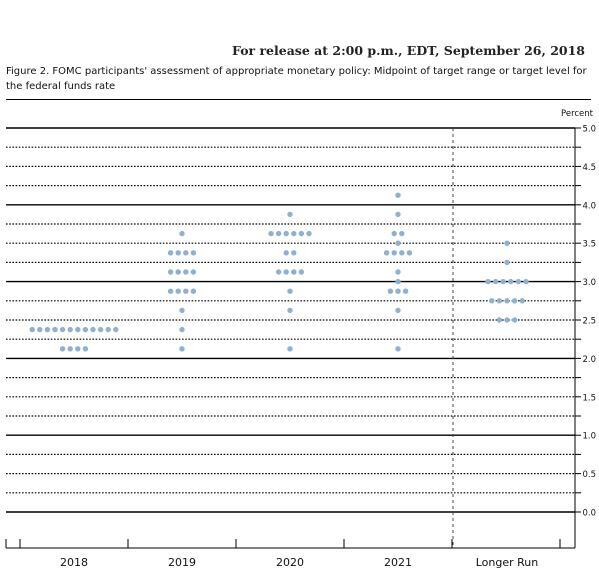 The width and height of the screenshot is (599, 573). What do you see at coordinates (589, 437) in the screenshot?
I see `y-tick-label: 1.0` at bounding box center [589, 437].